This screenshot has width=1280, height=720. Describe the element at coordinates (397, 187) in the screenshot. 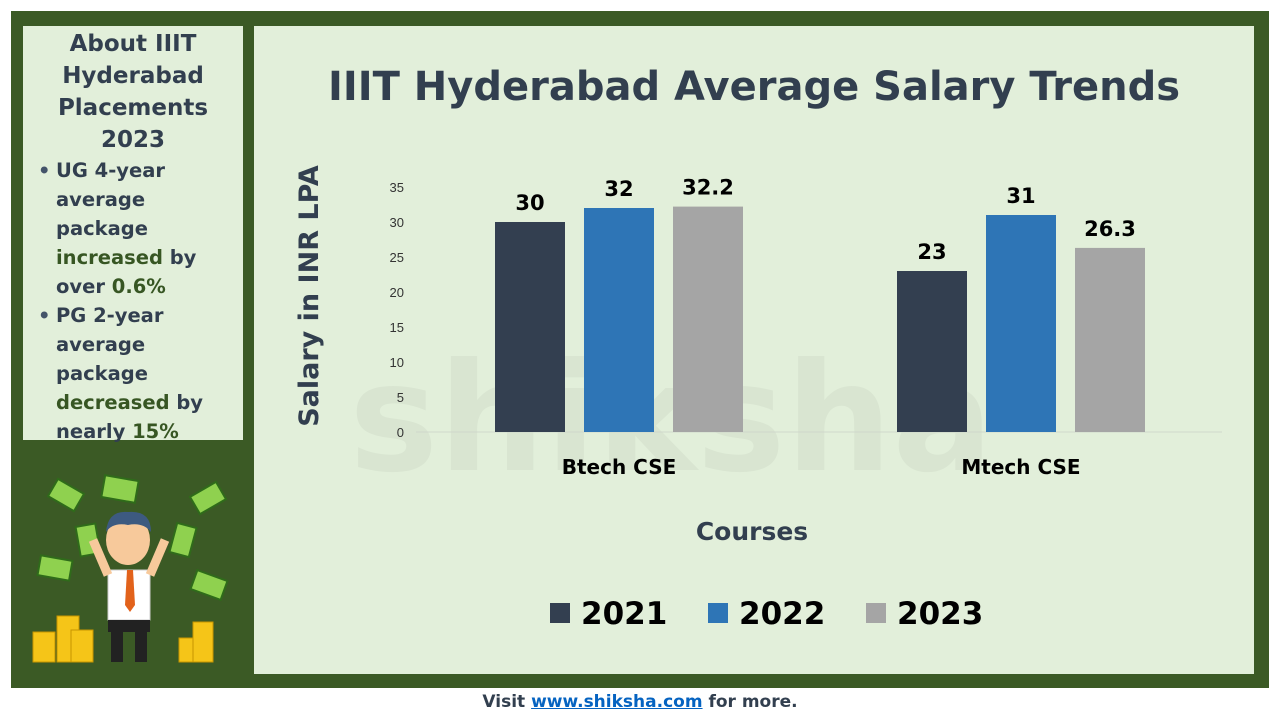

I see `y-tick-label: 35` at that location.